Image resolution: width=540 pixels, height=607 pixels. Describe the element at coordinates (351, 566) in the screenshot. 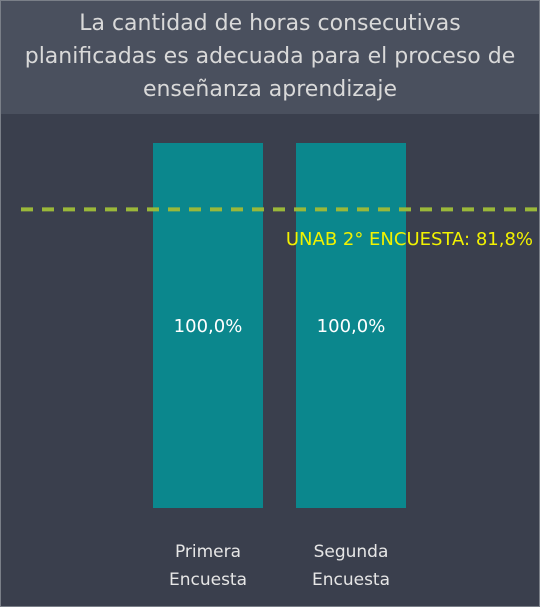

I see `x-tick-label: Segunda Encuesta` at that location.